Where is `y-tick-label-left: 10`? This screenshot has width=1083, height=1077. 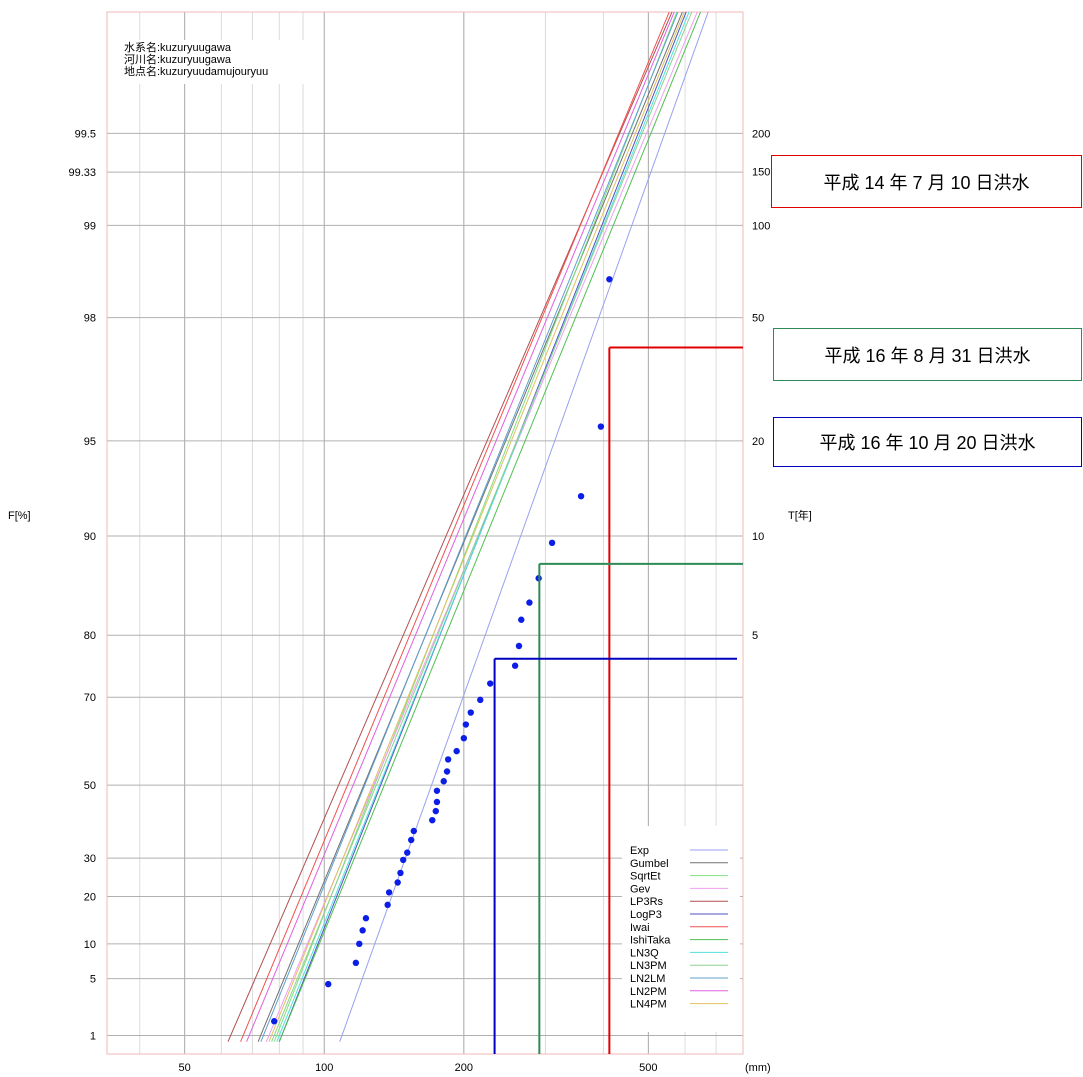
y-tick-label-left: 10 is located at coordinates (90, 945).